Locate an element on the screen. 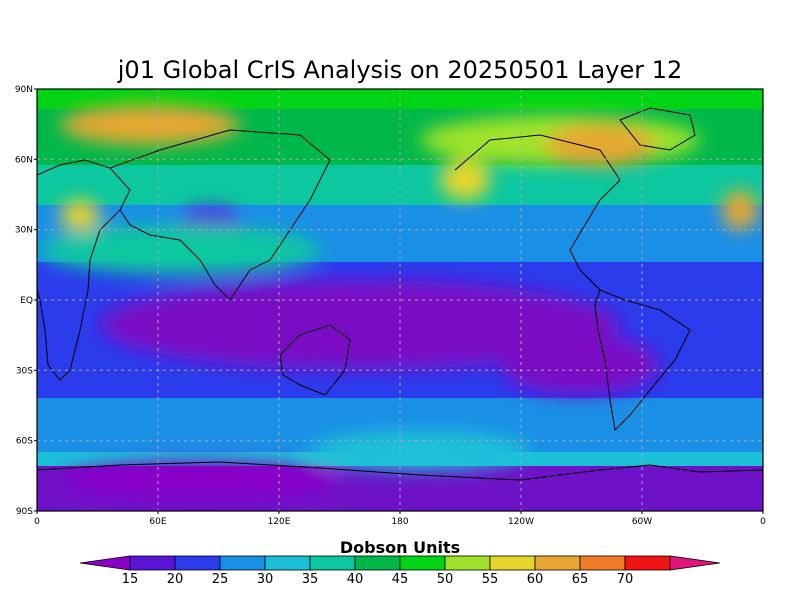  colorbar is located at coordinates (400, 563).